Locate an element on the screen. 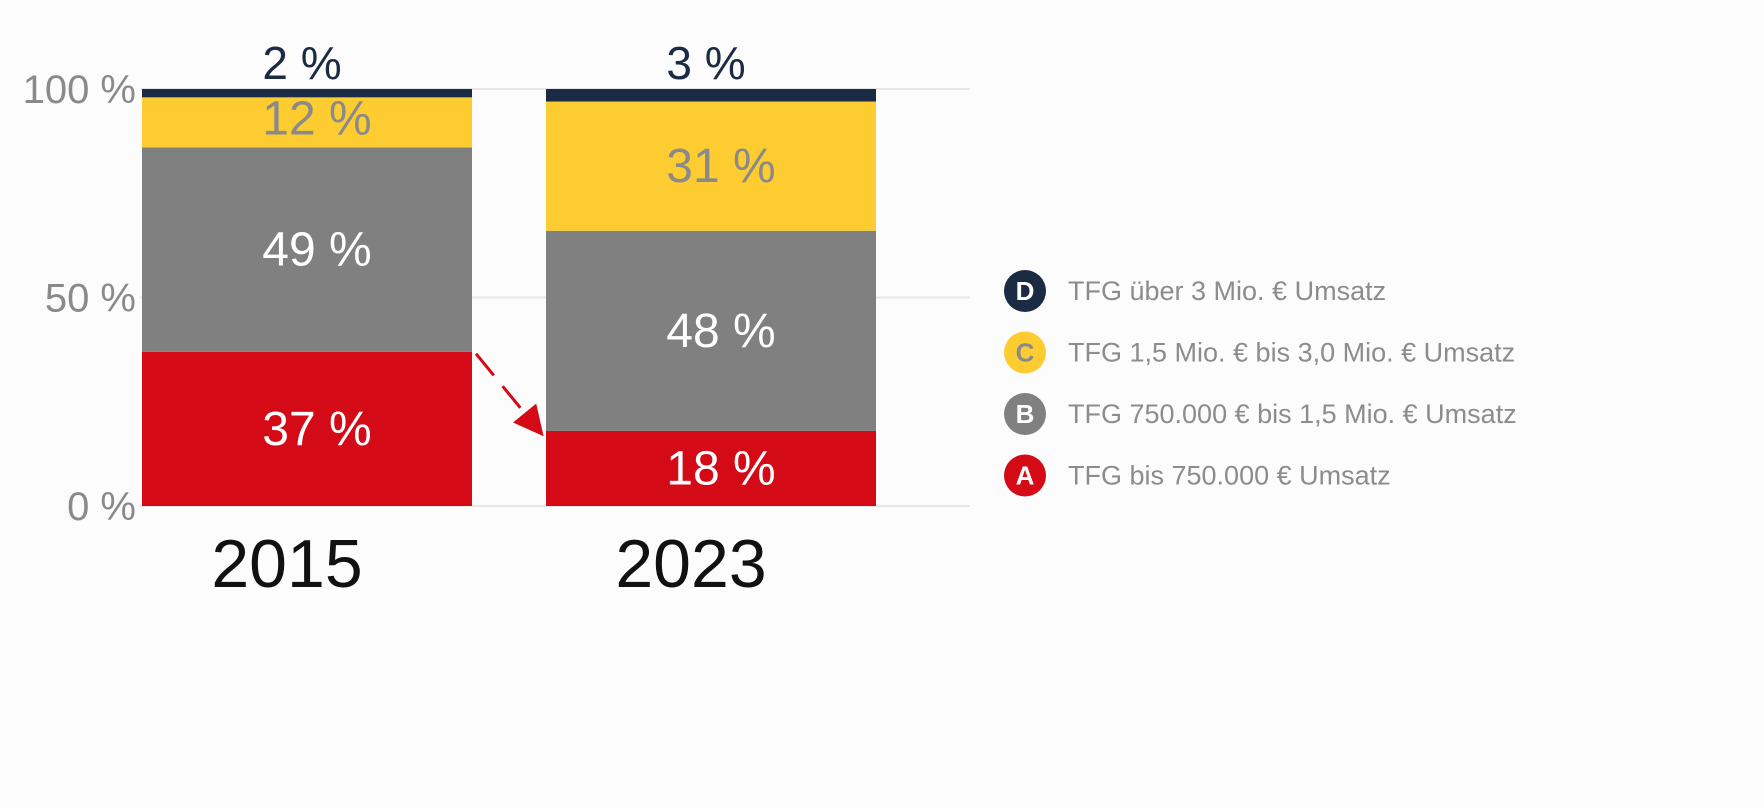 The image size is (1764, 808). y-axis-ticks: 0 % 50 % 100 % is located at coordinates (79, 298).